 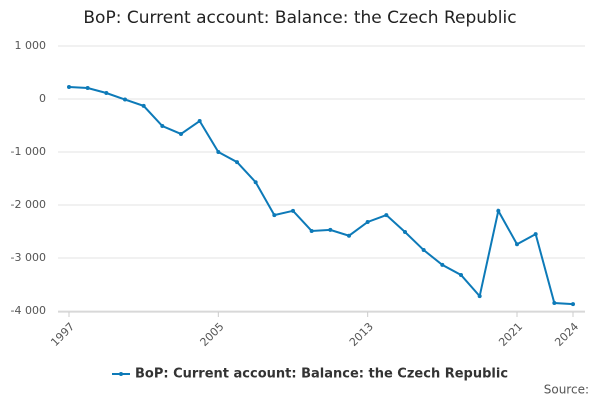 What do you see at coordinates (28, 310) in the screenshot?
I see `y-tick-label: -4 000` at bounding box center [28, 310].